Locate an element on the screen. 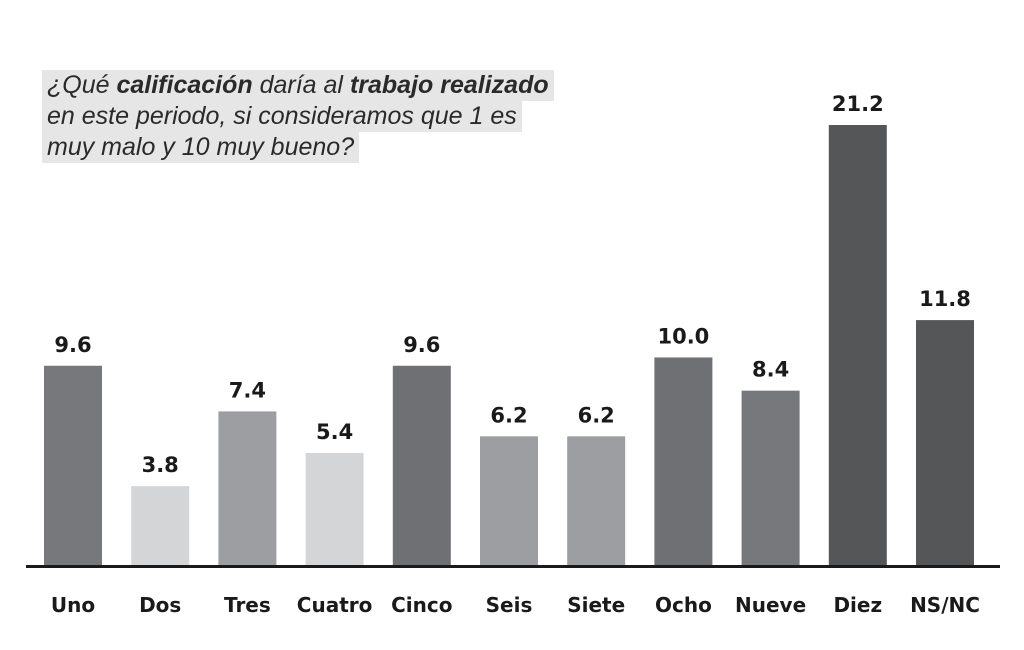 This screenshot has height=650, width=1024. bar-ns-nc is located at coordinates (945, 442).